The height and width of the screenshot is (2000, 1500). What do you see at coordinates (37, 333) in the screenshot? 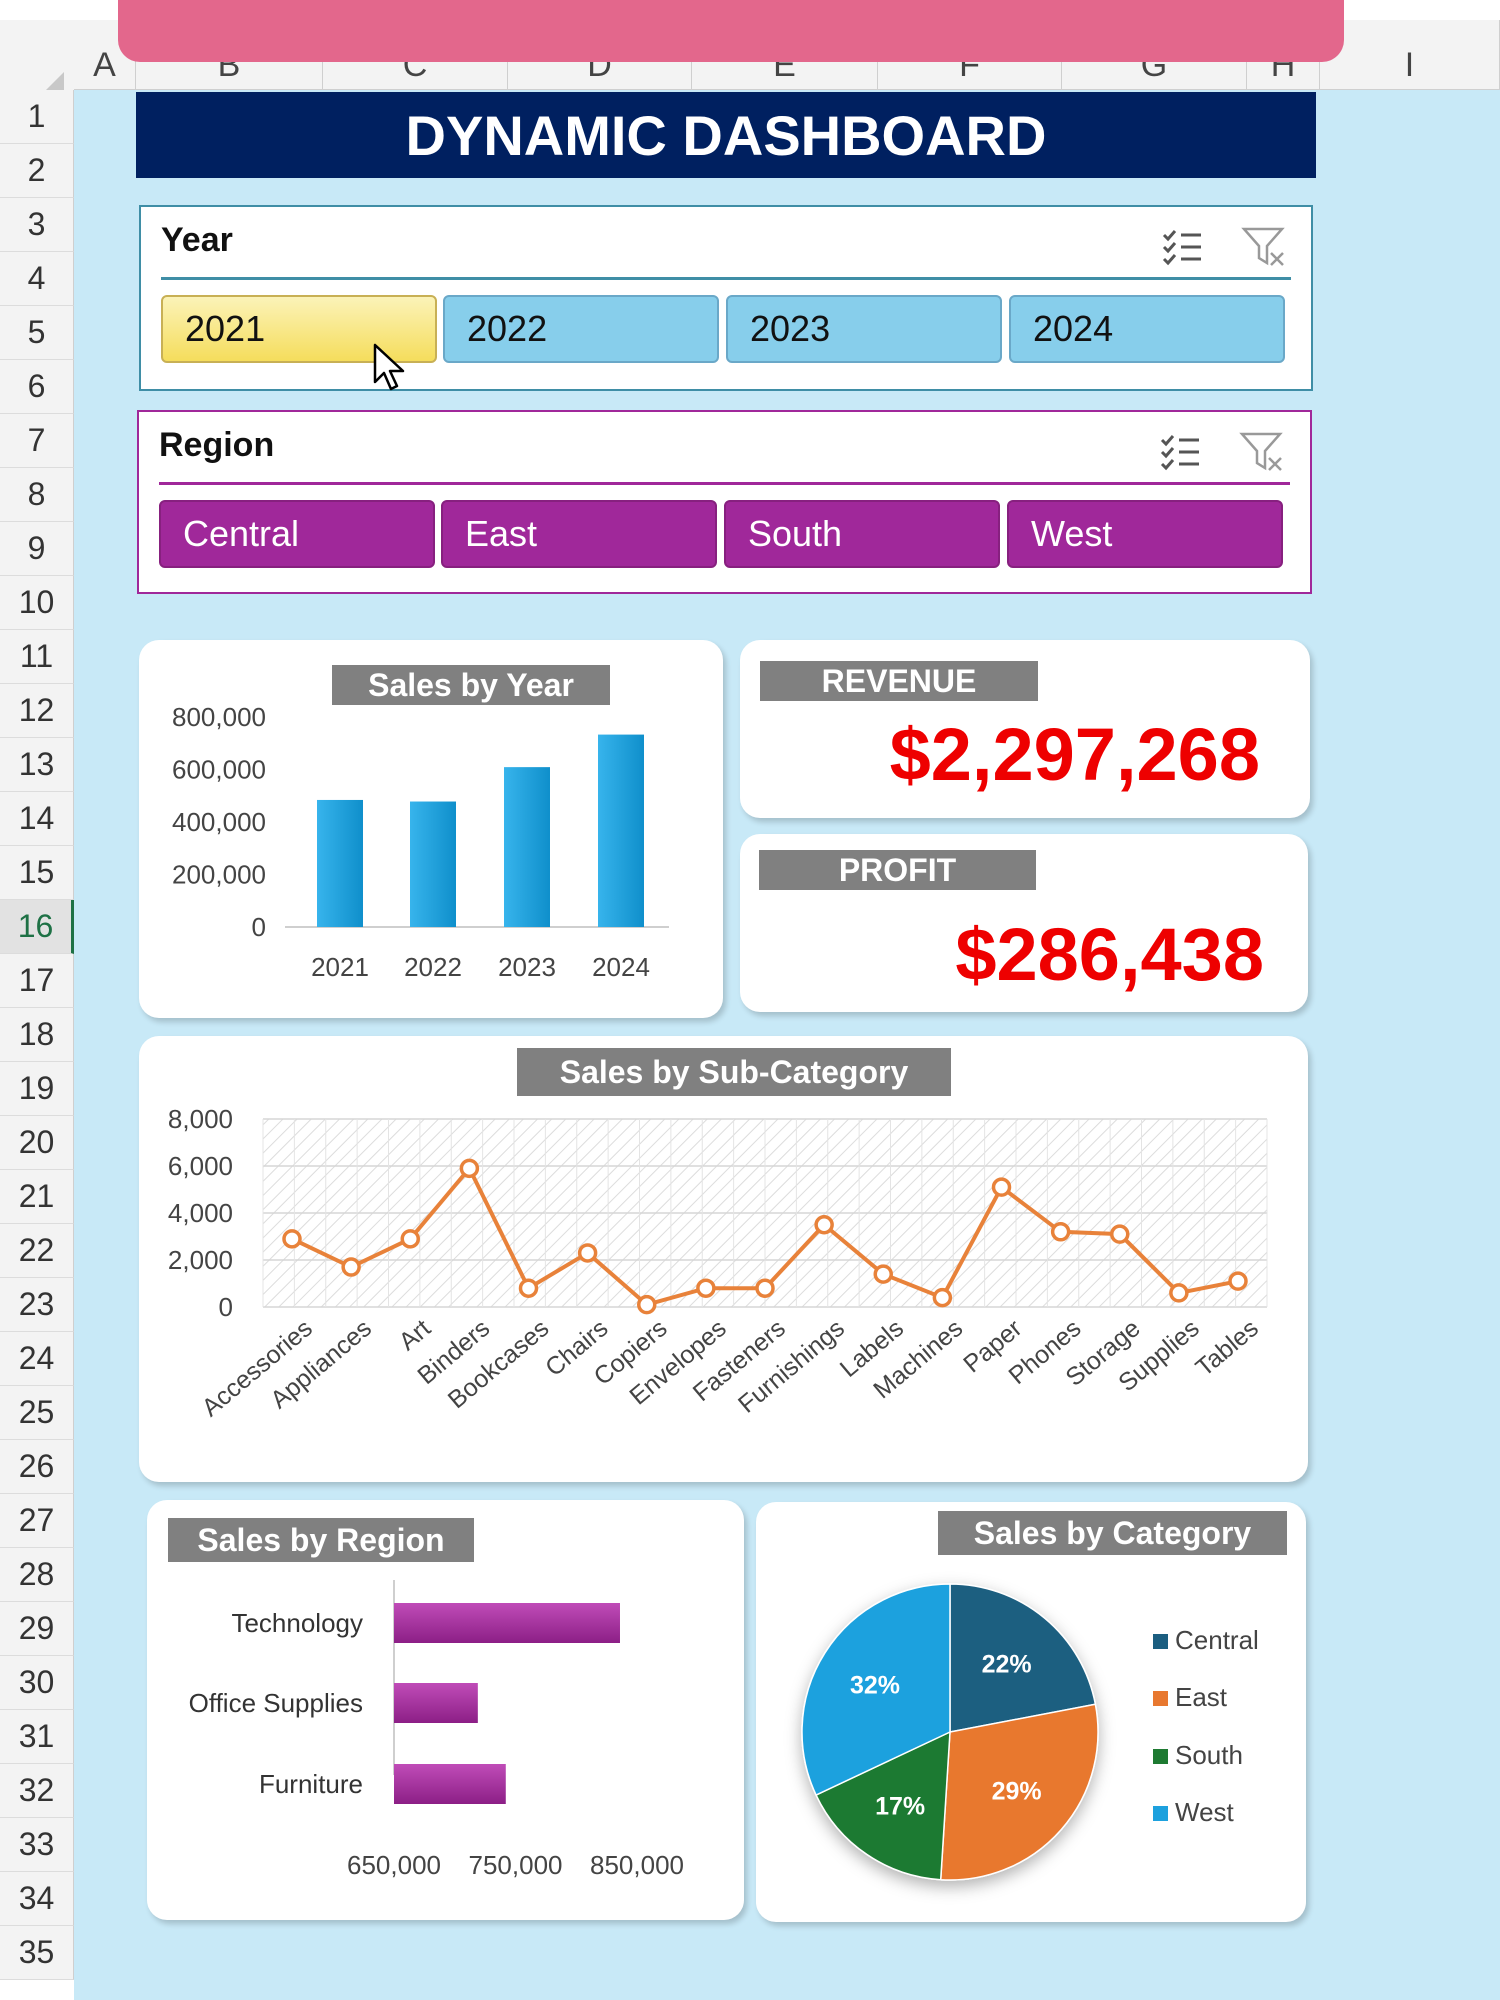
I see `row-header-5: 5` at bounding box center [37, 333].